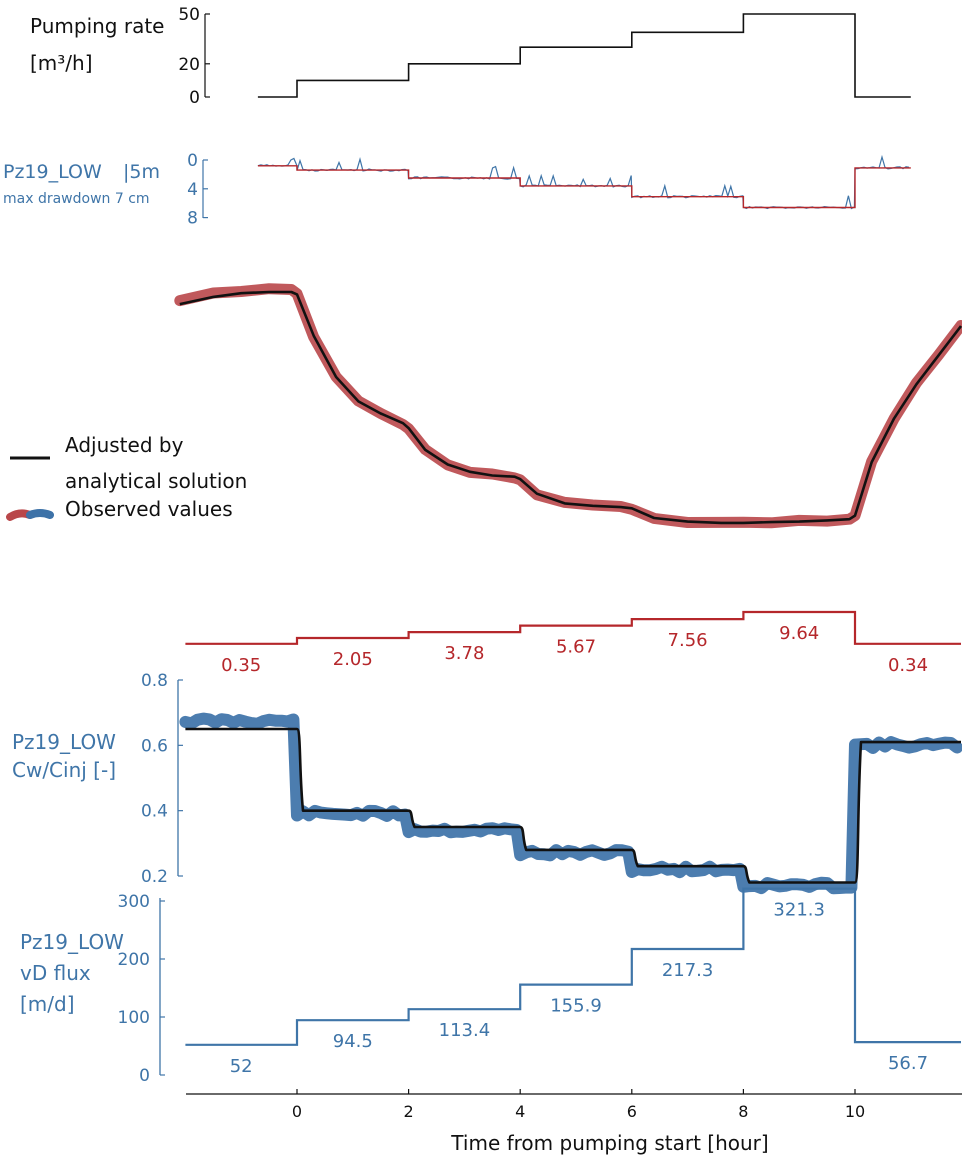  I want to click on red-step-label: 0.35, so click(241, 665).